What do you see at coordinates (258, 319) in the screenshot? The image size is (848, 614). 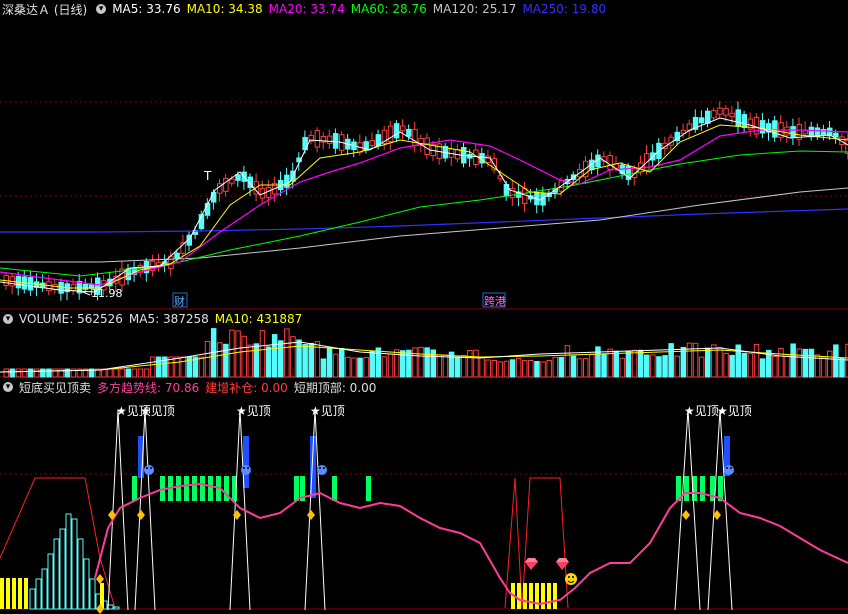 I see `volume-ma10-label: MA10: 431887` at bounding box center [258, 319].